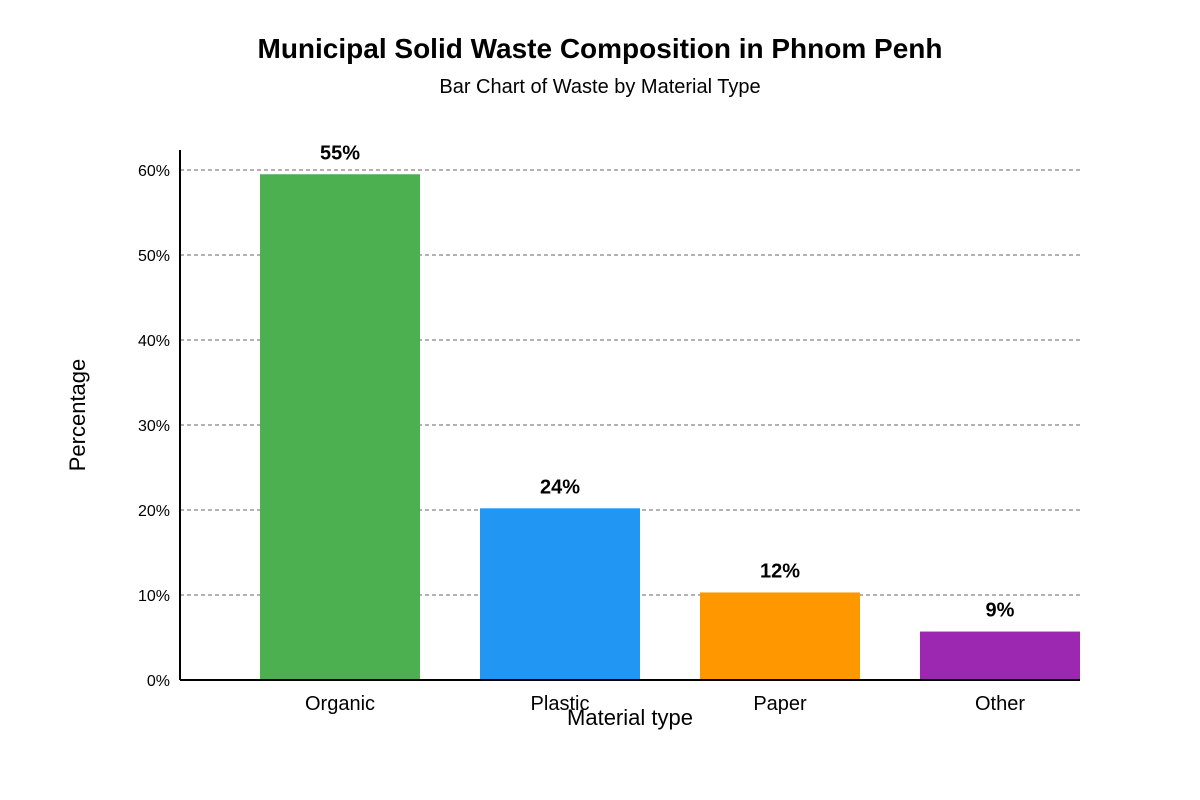 The width and height of the screenshot is (1200, 800). Describe the element at coordinates (1000, 655) in the screenshot. I see `bar-other` at that location.